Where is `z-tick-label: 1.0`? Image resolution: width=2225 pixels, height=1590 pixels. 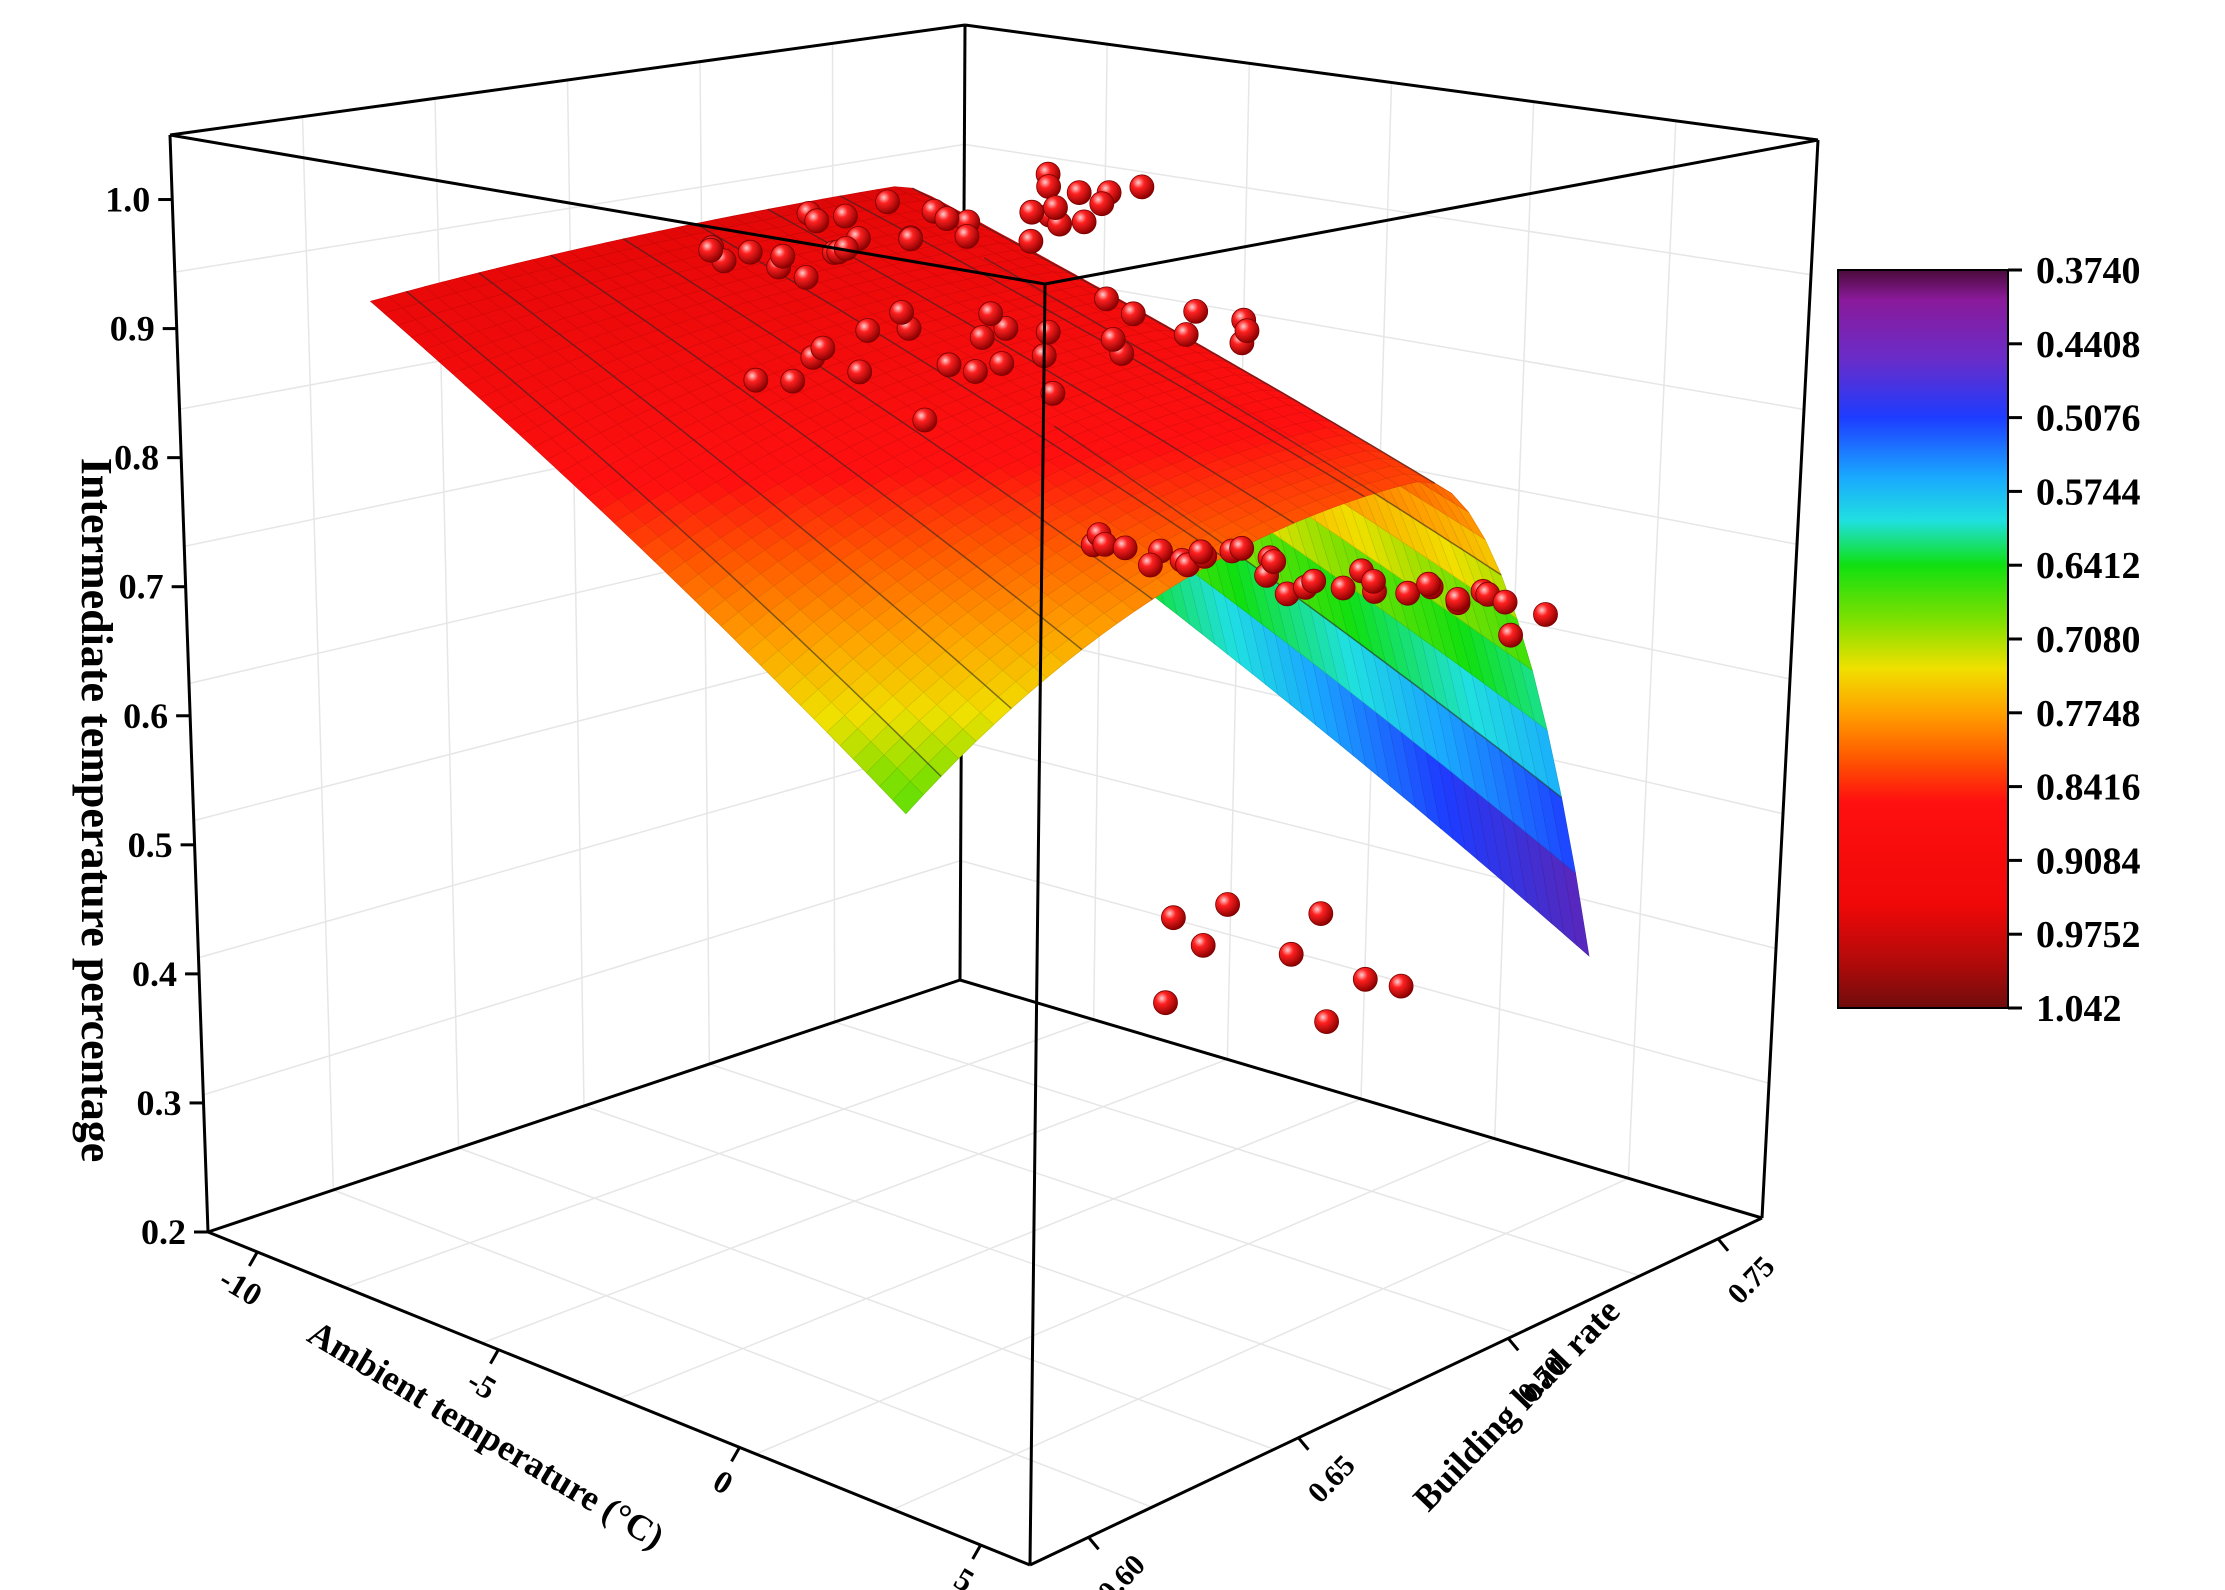
z-tick-label: 1.0 is located at coordinates (127, 200).